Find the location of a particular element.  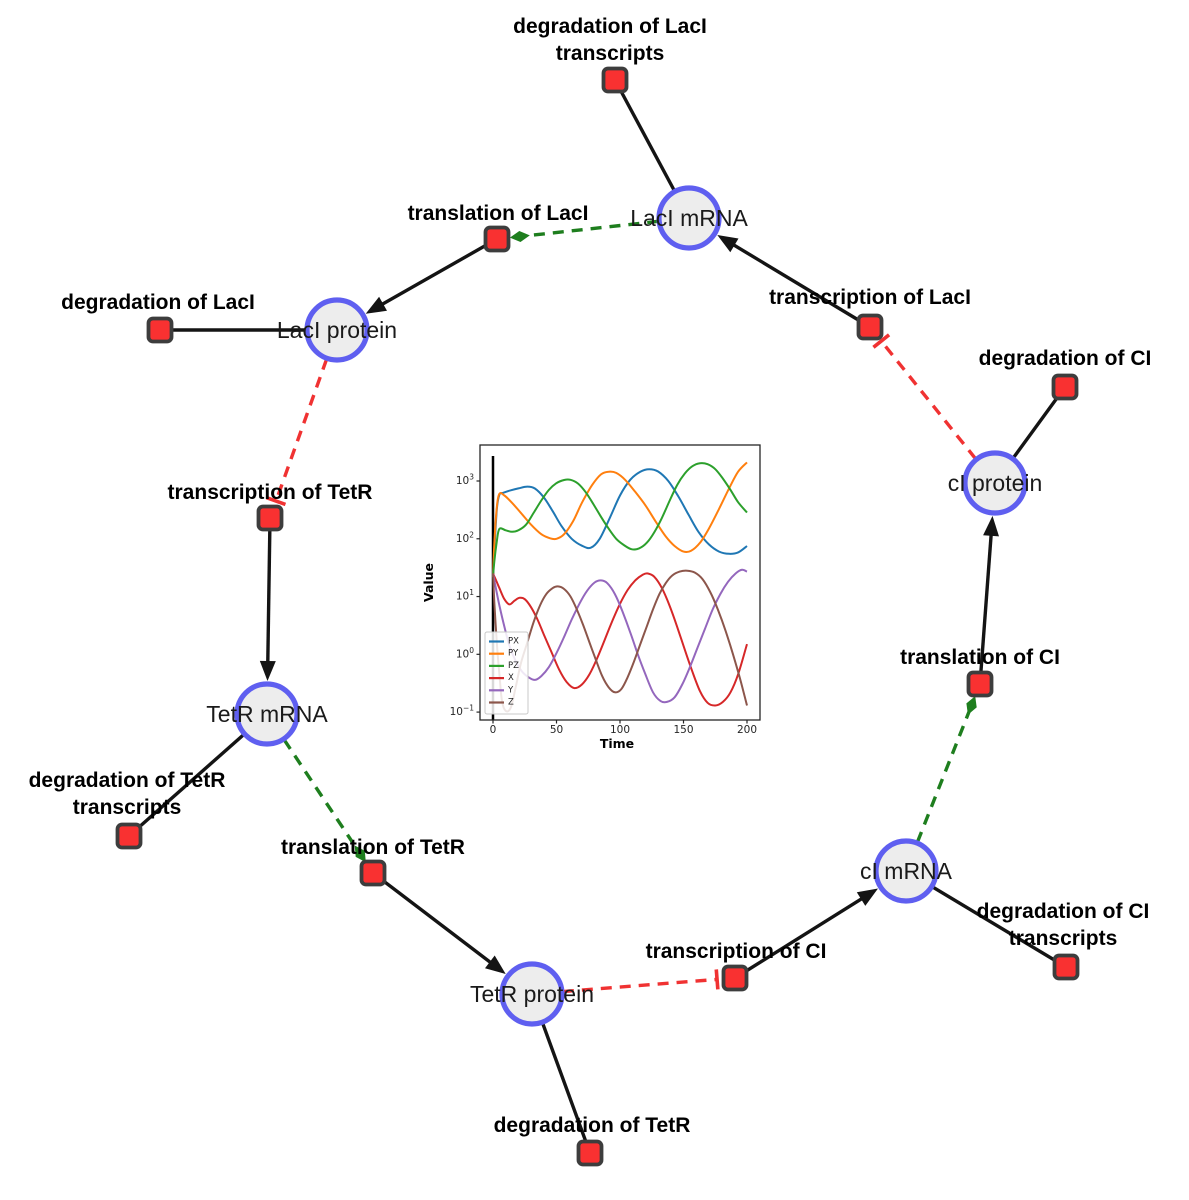

species-label-laci-mrna: LacI mRNA is located at coordinates (689, 218).